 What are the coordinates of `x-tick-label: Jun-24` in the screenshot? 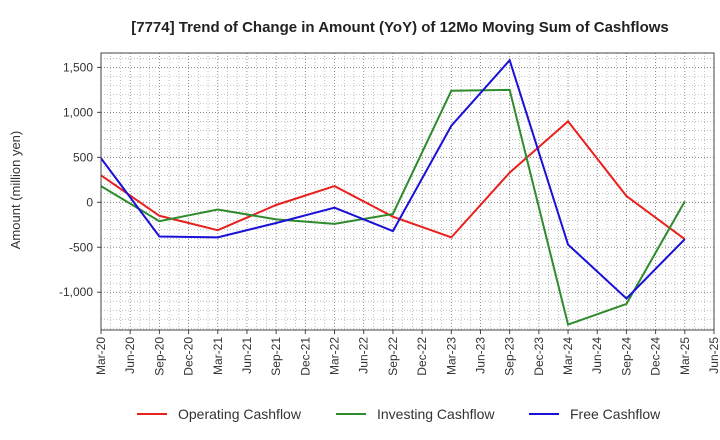 It's located at (597, 355).